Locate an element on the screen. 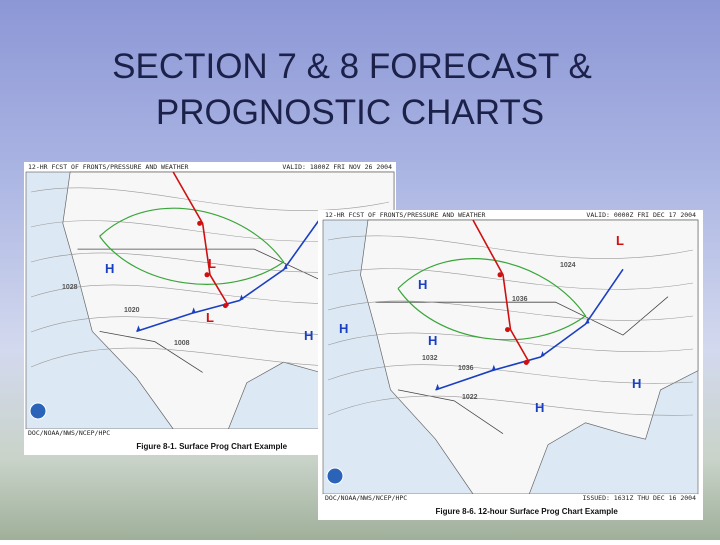 The height and width of the screenshot is (545, 720). chart-header: VALID: 0000Z FRI DEC 17 2004 is located at coordinates (641, 215).